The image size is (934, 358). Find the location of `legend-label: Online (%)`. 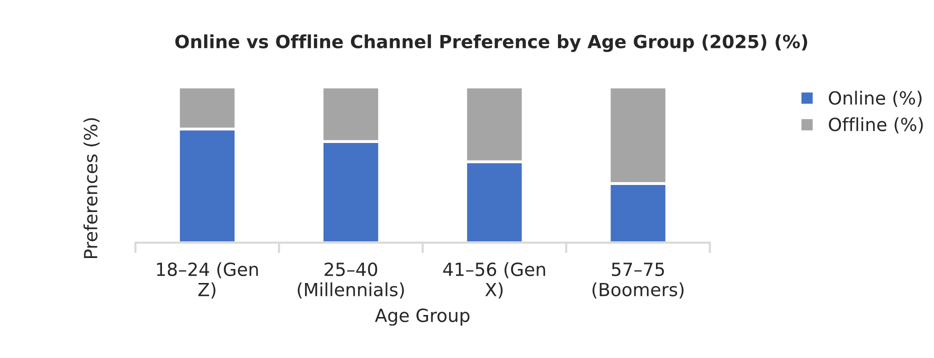

legend-label: Online (%) is located at coordinates (875, 98).